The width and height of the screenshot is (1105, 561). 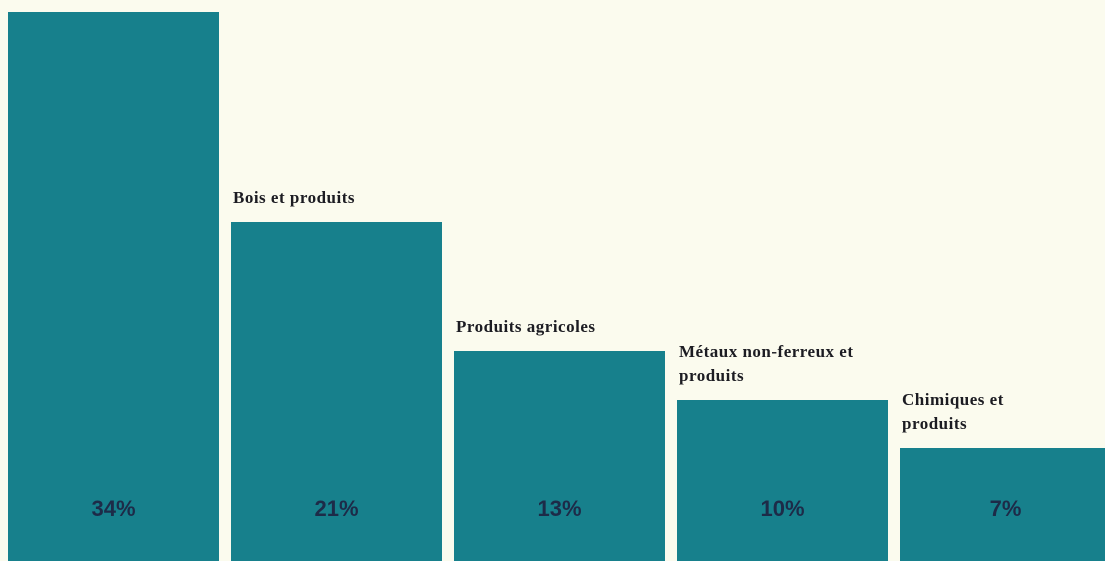 What do you see at coordinates (294, 197) in the screenshot?
I see `category-label: Bois et produits` at bounding box center [294, 197].